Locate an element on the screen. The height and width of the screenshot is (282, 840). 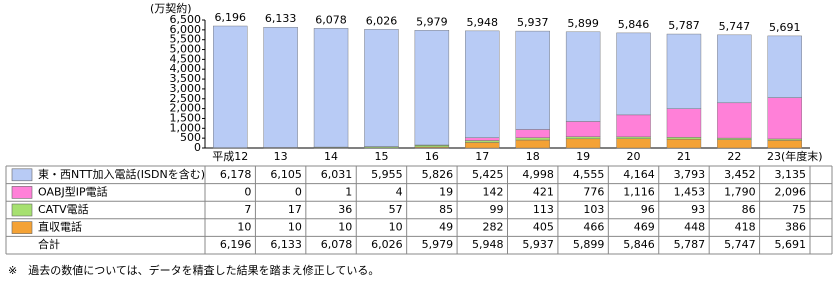
x-tick-label: 16 is located at coordinates (432, 156).